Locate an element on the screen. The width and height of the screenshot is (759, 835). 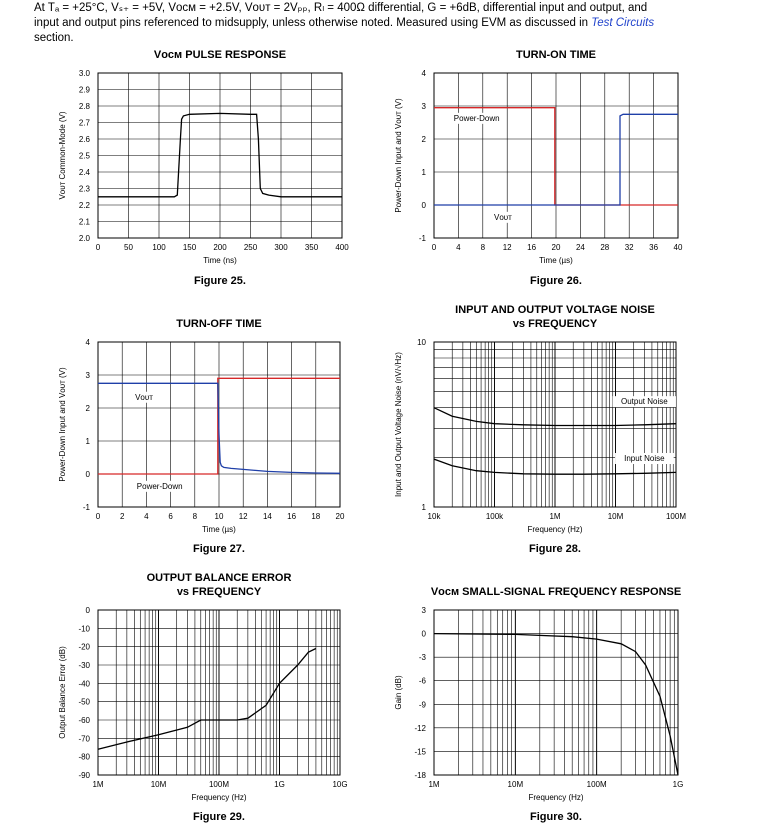
fig27-plot-frame is located at coordinates (219, 424).